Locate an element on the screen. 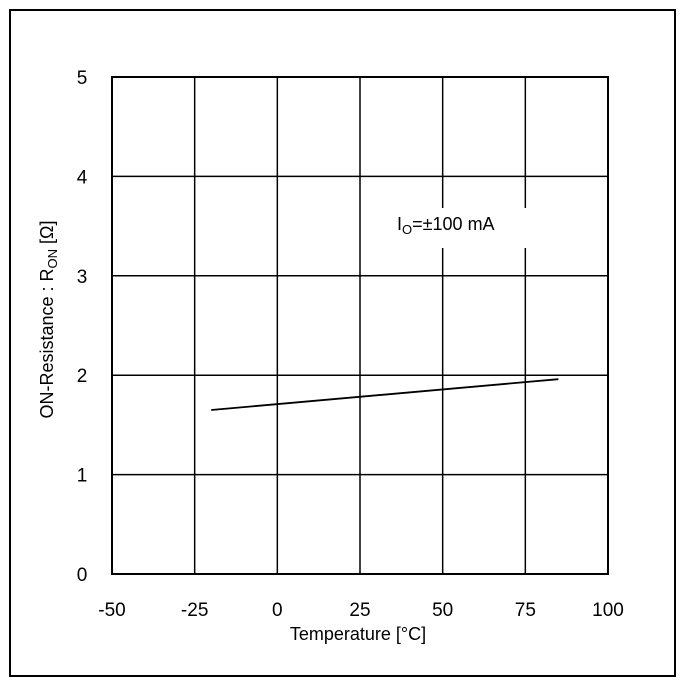 The image size is (685, 686). annotation-background is located at coordinates (464, 228).